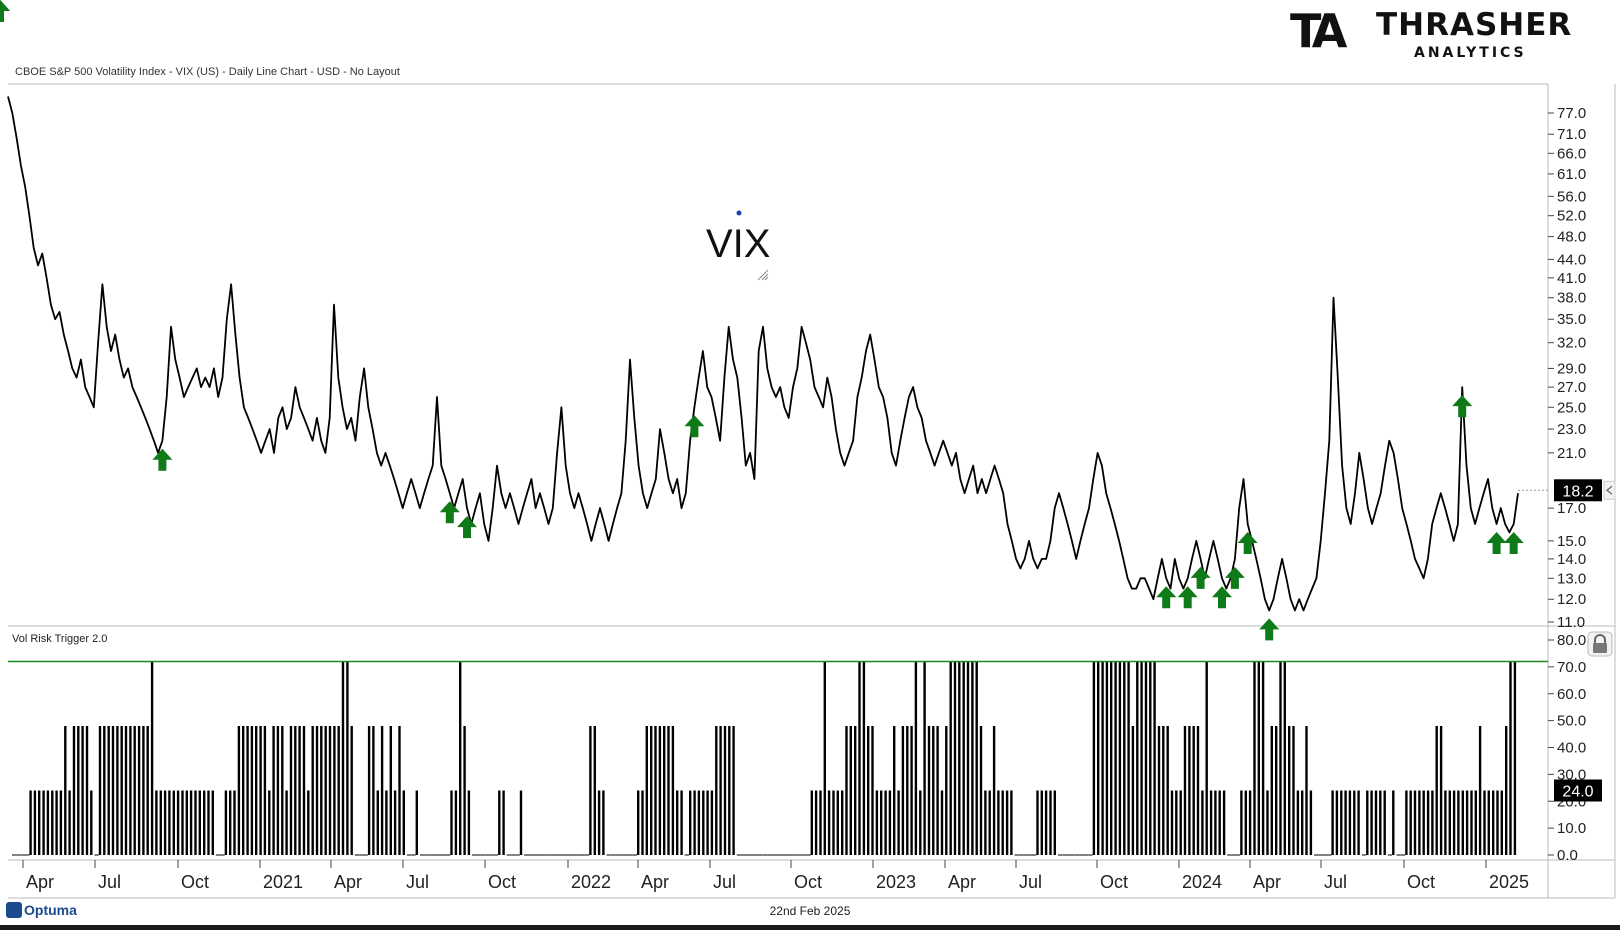 This screenshot has width=1620, height=930. Describe the element at coordinates (1470, 53) in the screenshot. I see `brand-sub: ANALYTICS` at that location.